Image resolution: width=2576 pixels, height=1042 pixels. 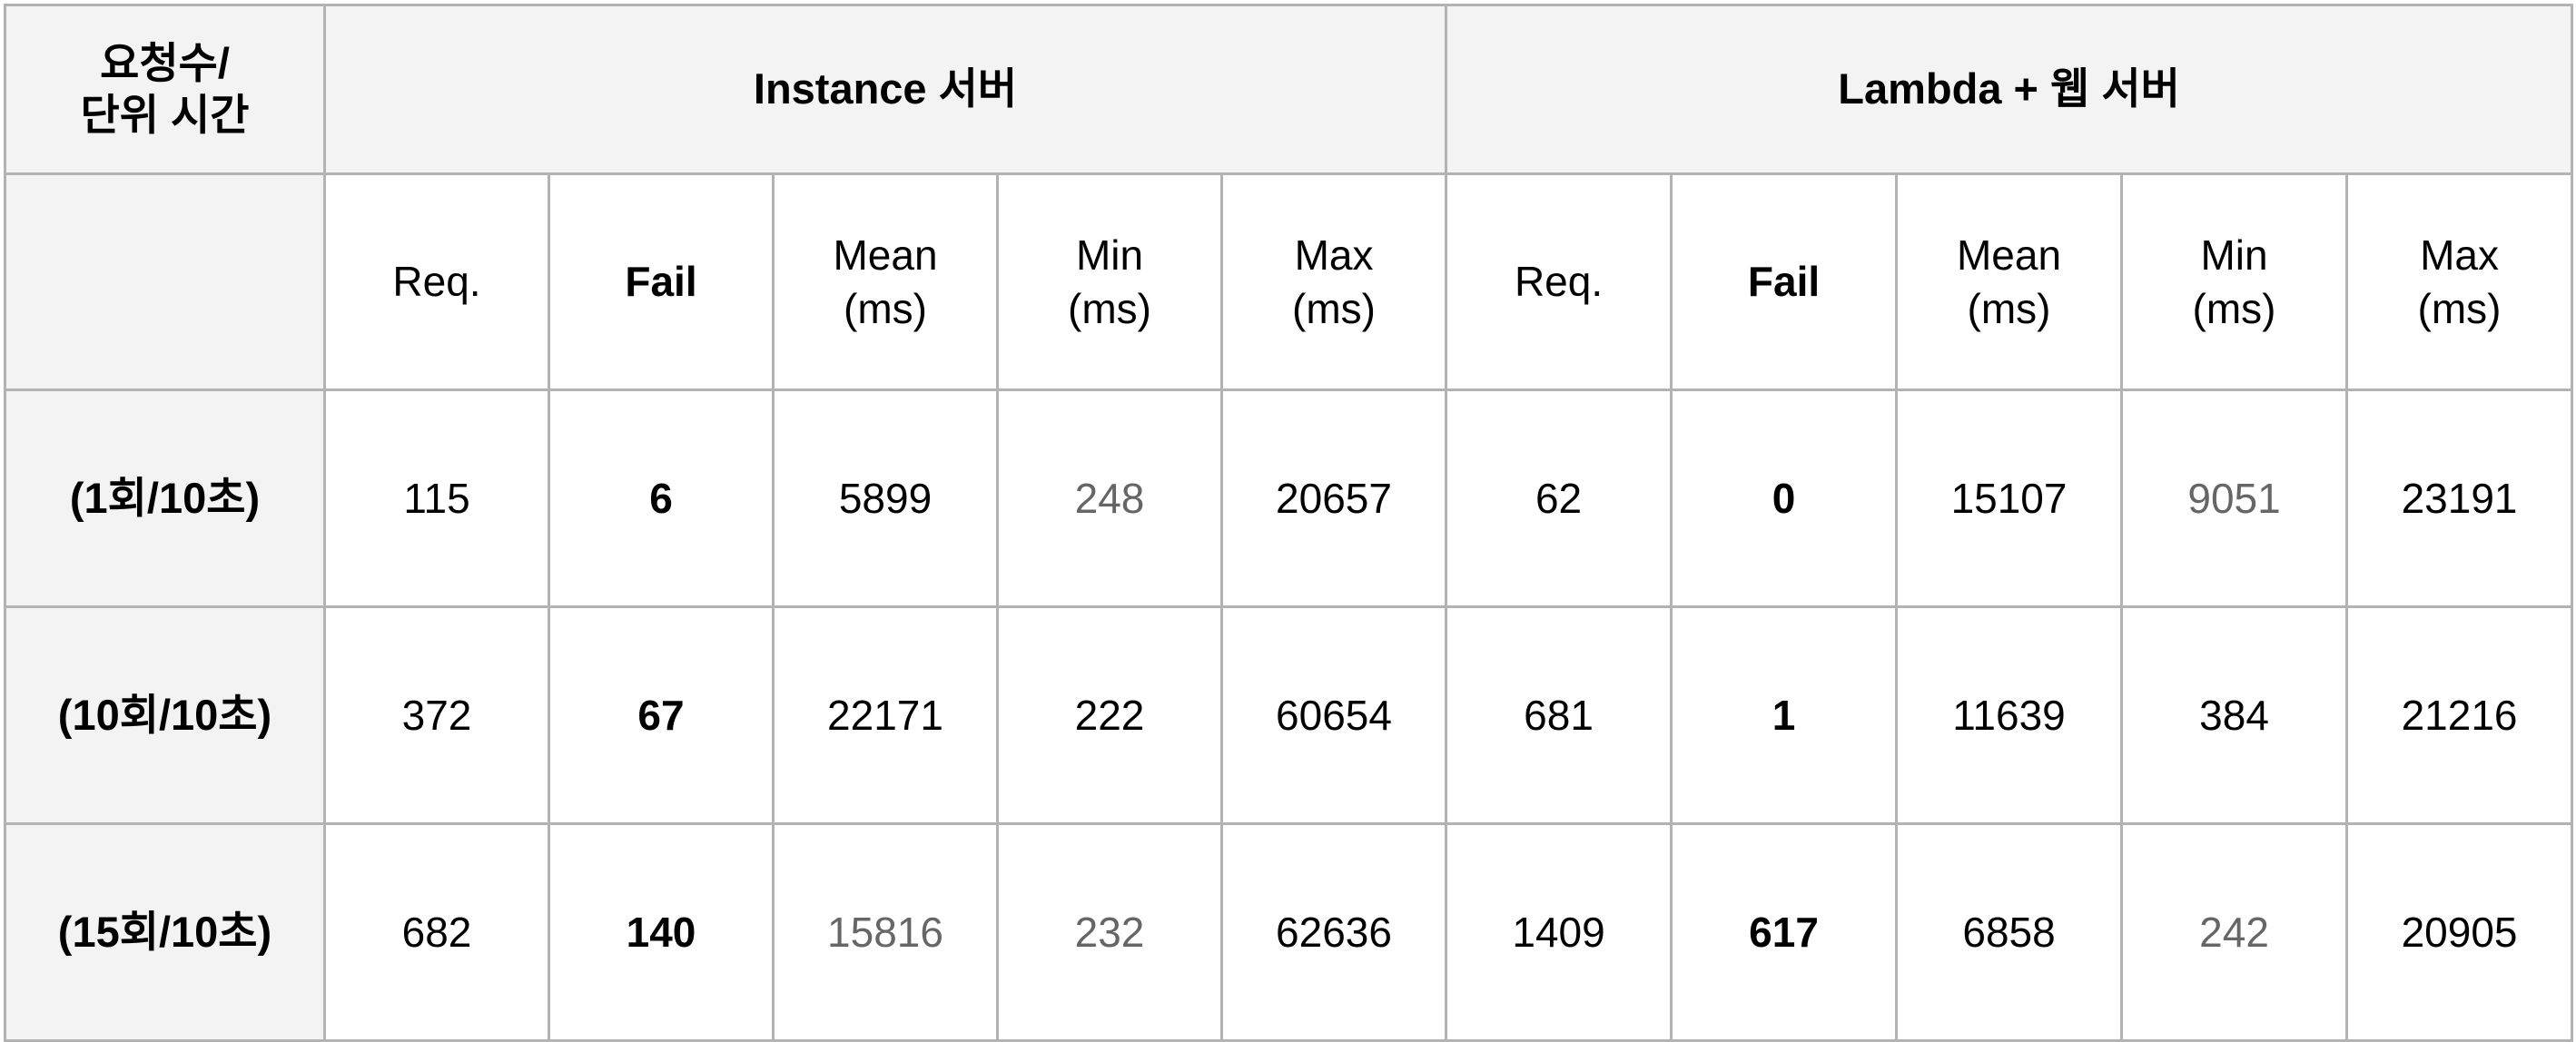 What do you see at coordinates (1109, 715) in the screenshot?
I see `cell-instance-min: 222` at bounding box center [1109, 715].